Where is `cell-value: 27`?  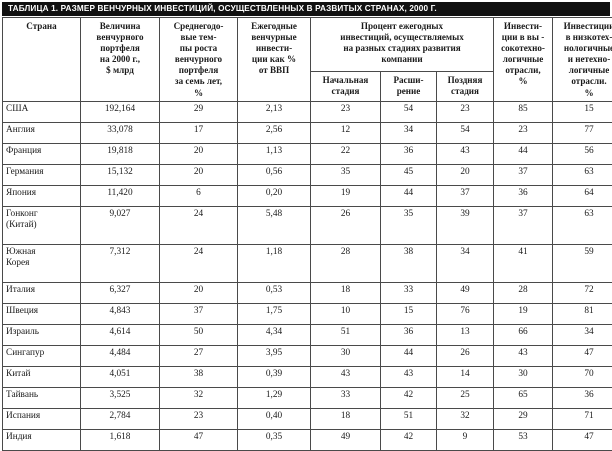 cell-value: 27 is located at coordinates (199, 355).